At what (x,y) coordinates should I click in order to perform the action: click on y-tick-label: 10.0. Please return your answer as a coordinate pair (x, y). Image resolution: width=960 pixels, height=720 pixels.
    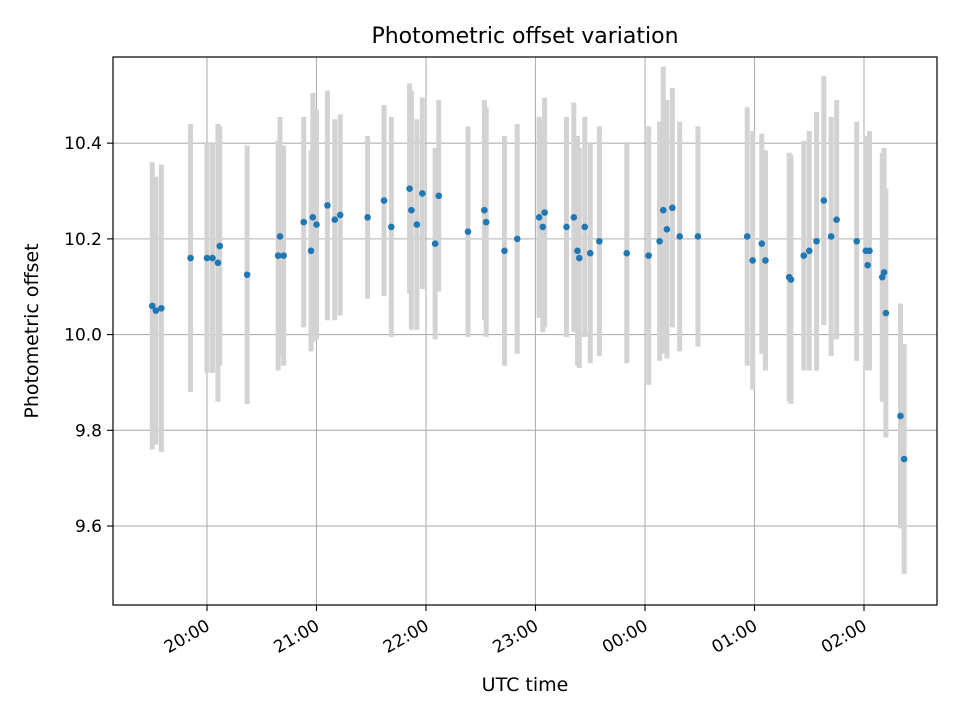
    Looking at the image, I should click on (83, 336).